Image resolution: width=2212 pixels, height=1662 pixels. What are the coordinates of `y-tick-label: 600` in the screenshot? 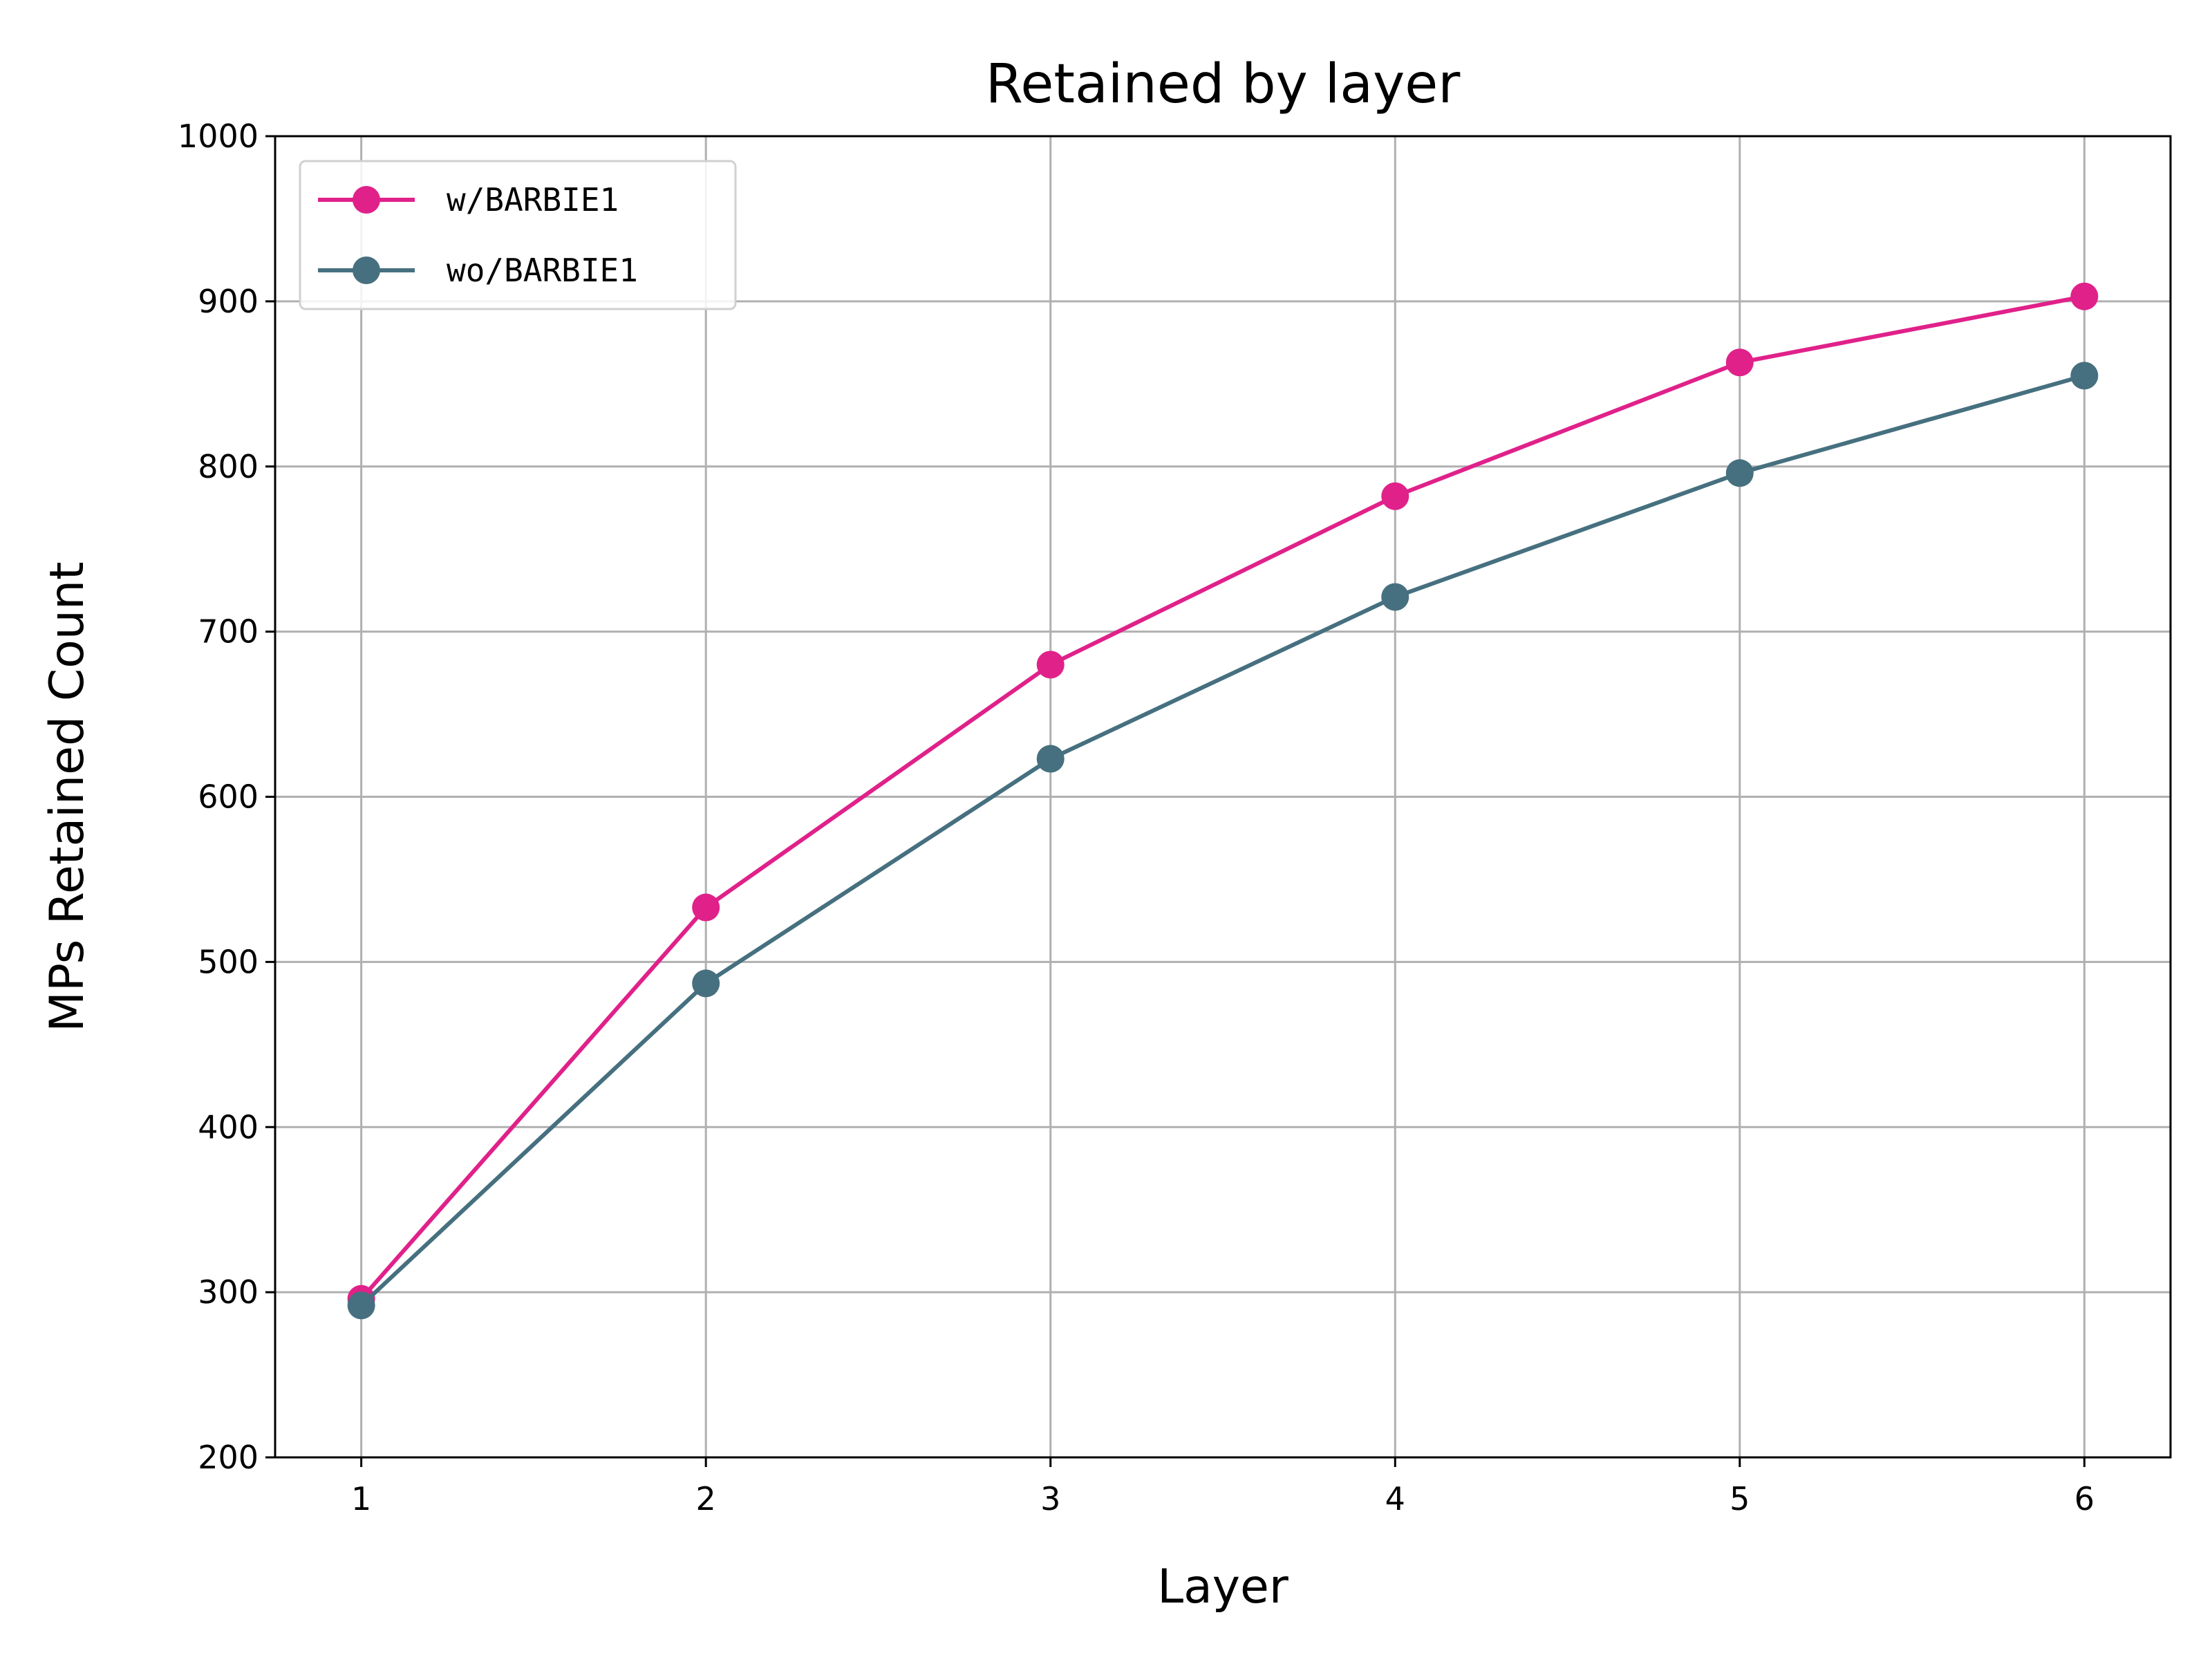 It's located at (228, 797).